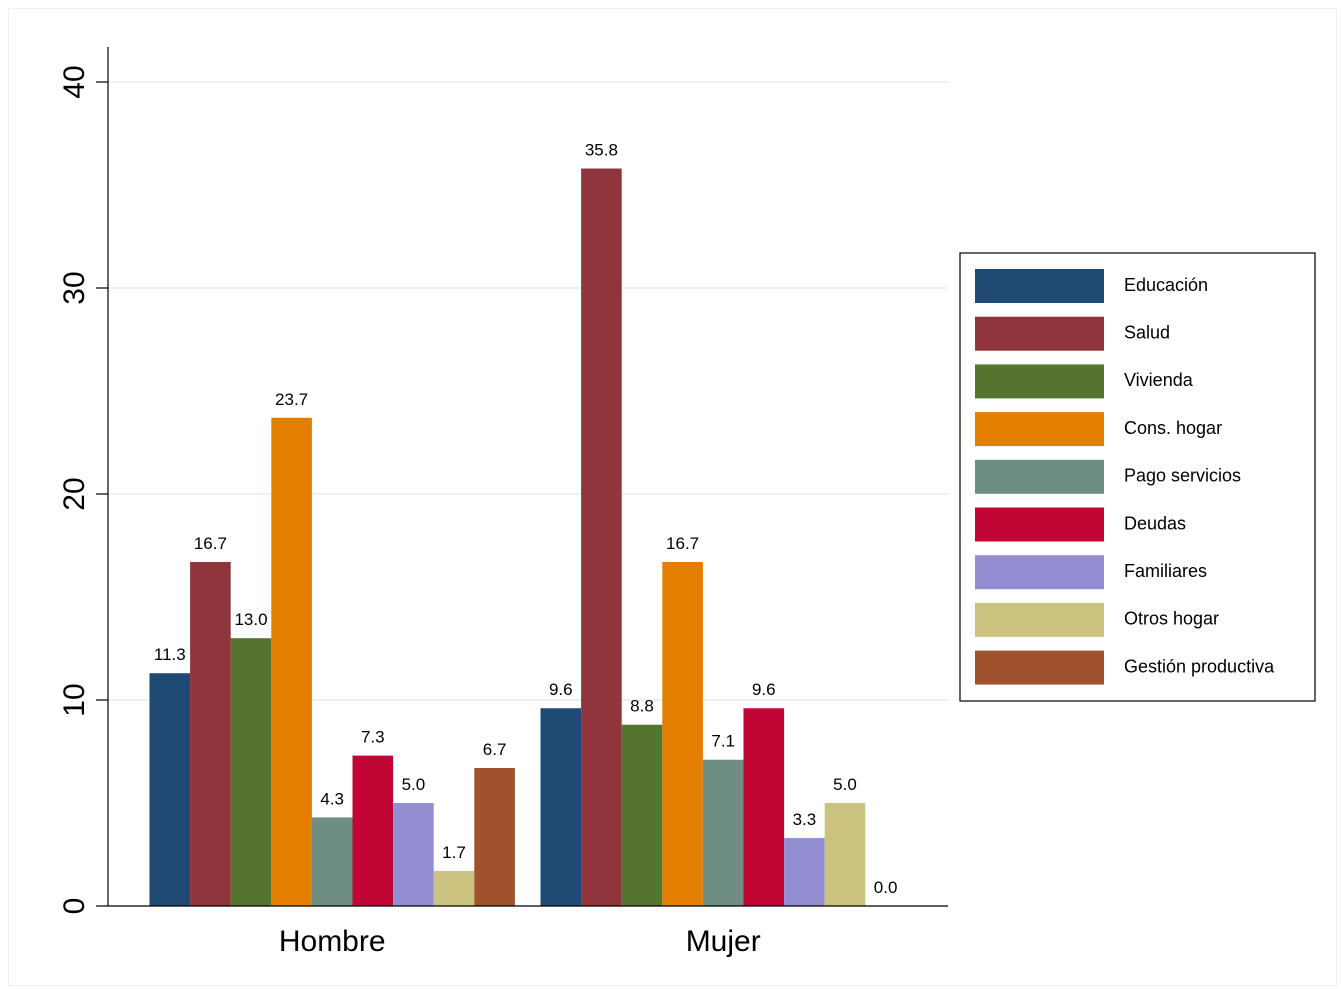 The width and height of the screenshot is (1341, 989). Describe the element at coordinates (332, 941) in the screenshot. I see `x-category-label: Hombre` at that location.